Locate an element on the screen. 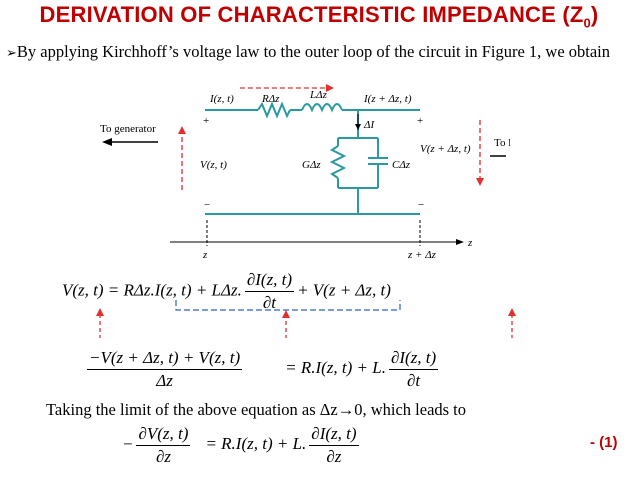  to-load-label: To load is located at coordinates (502, 143).